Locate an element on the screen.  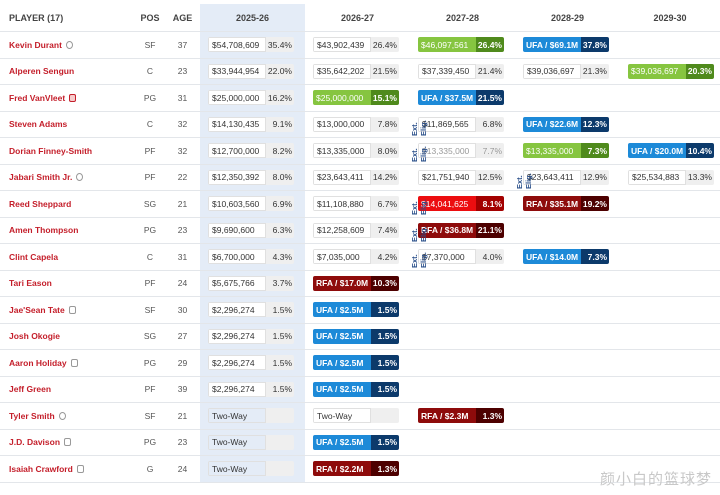
player-cell: Steven Adams is located at coordinates (67, 125).